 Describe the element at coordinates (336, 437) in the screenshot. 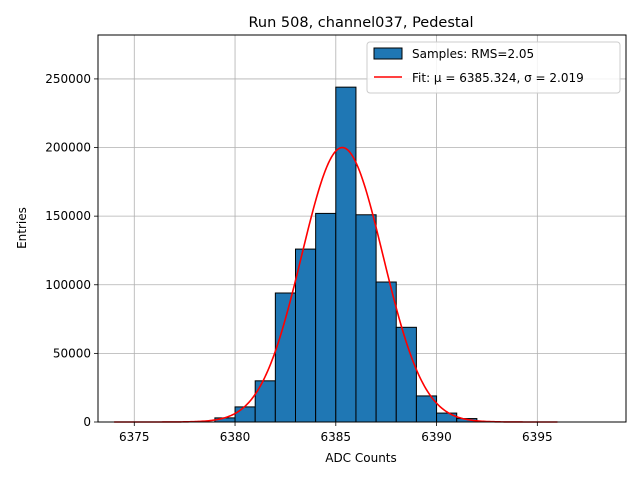

I see `x-tick-label: 6385` at that location.